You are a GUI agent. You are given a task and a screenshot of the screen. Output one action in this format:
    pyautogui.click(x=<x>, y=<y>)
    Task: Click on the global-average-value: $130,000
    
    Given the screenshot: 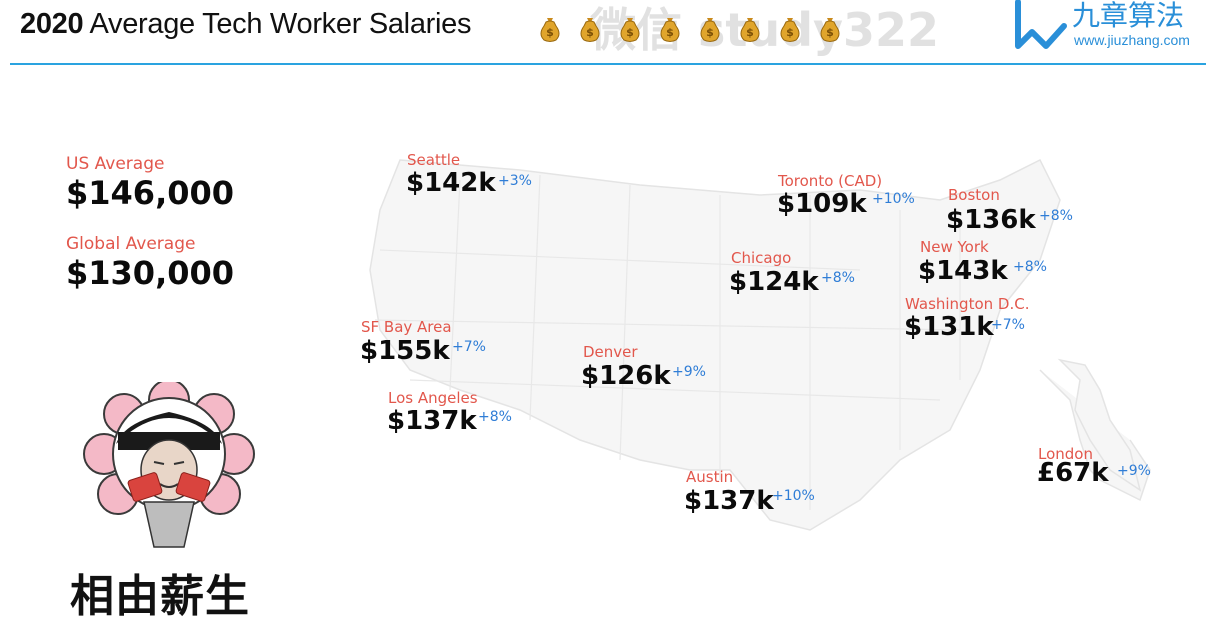 What is the action you would take?
    pyautogui.click(x=150, y=273)
    